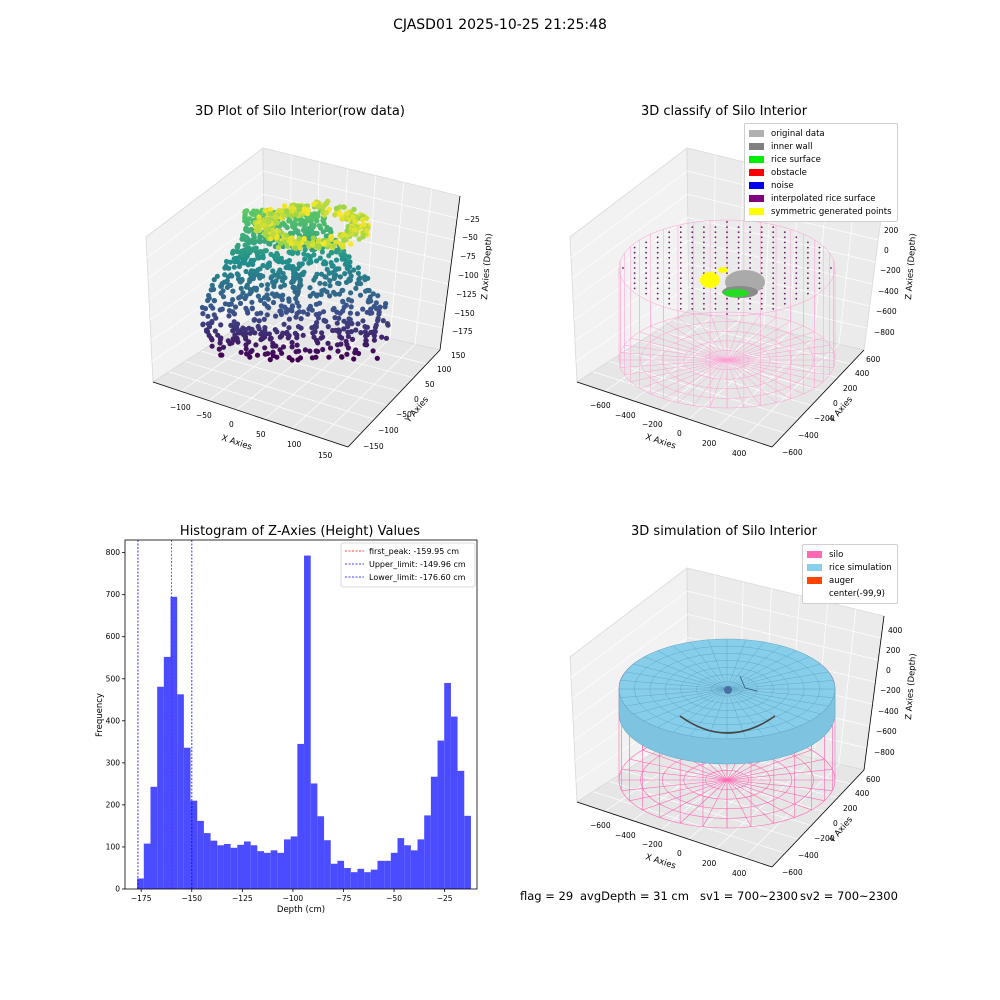 This screenshot has height=1000, width=1000. What do you see at coordinates (652, 424) in the screenshot?
I see `plot2-xtick: −200` at bounding box center [652, 424].